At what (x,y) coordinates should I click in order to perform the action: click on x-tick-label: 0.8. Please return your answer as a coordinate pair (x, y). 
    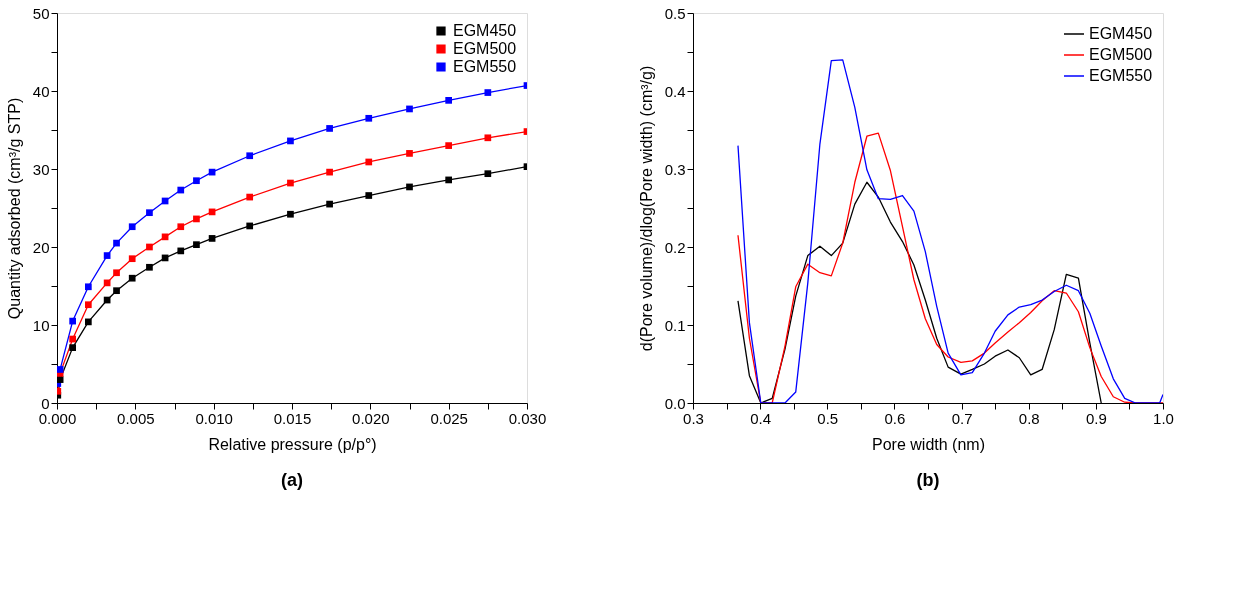
    Looking at the image, I should click on (1029, 418).